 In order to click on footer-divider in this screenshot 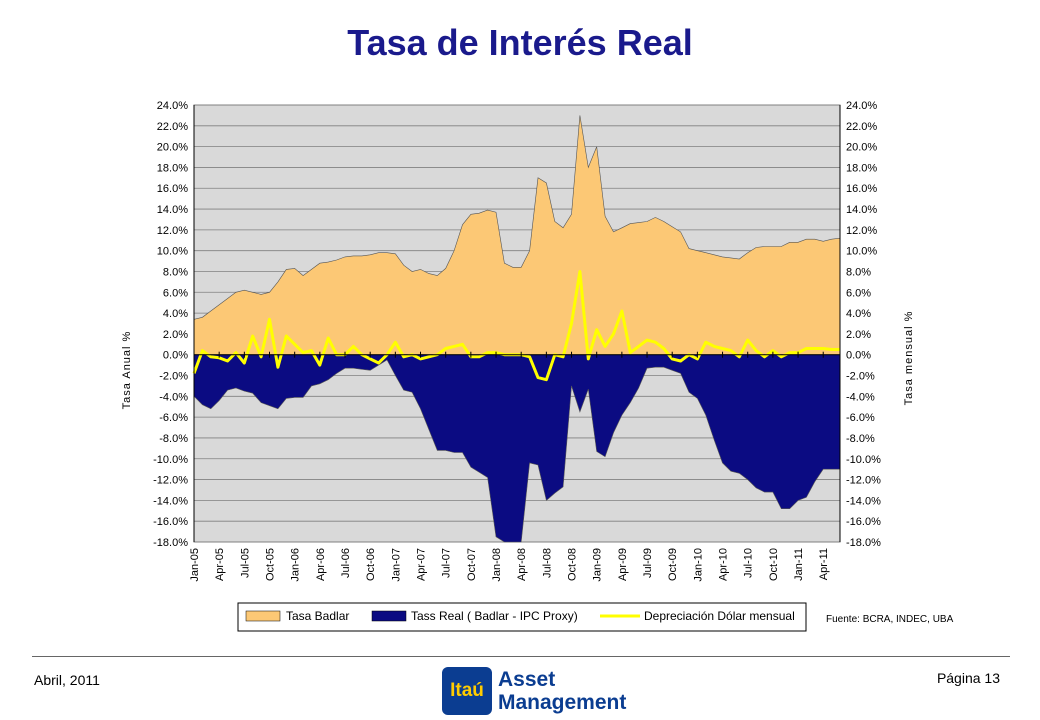, I will do `click(521, 656)`.